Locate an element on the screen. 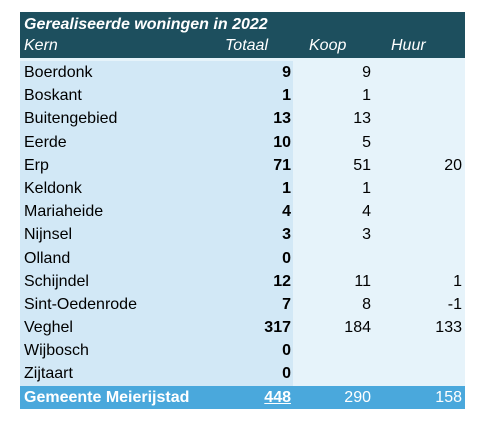  table-row: Erp 71 51 20 is located at coordinates (242, 165).